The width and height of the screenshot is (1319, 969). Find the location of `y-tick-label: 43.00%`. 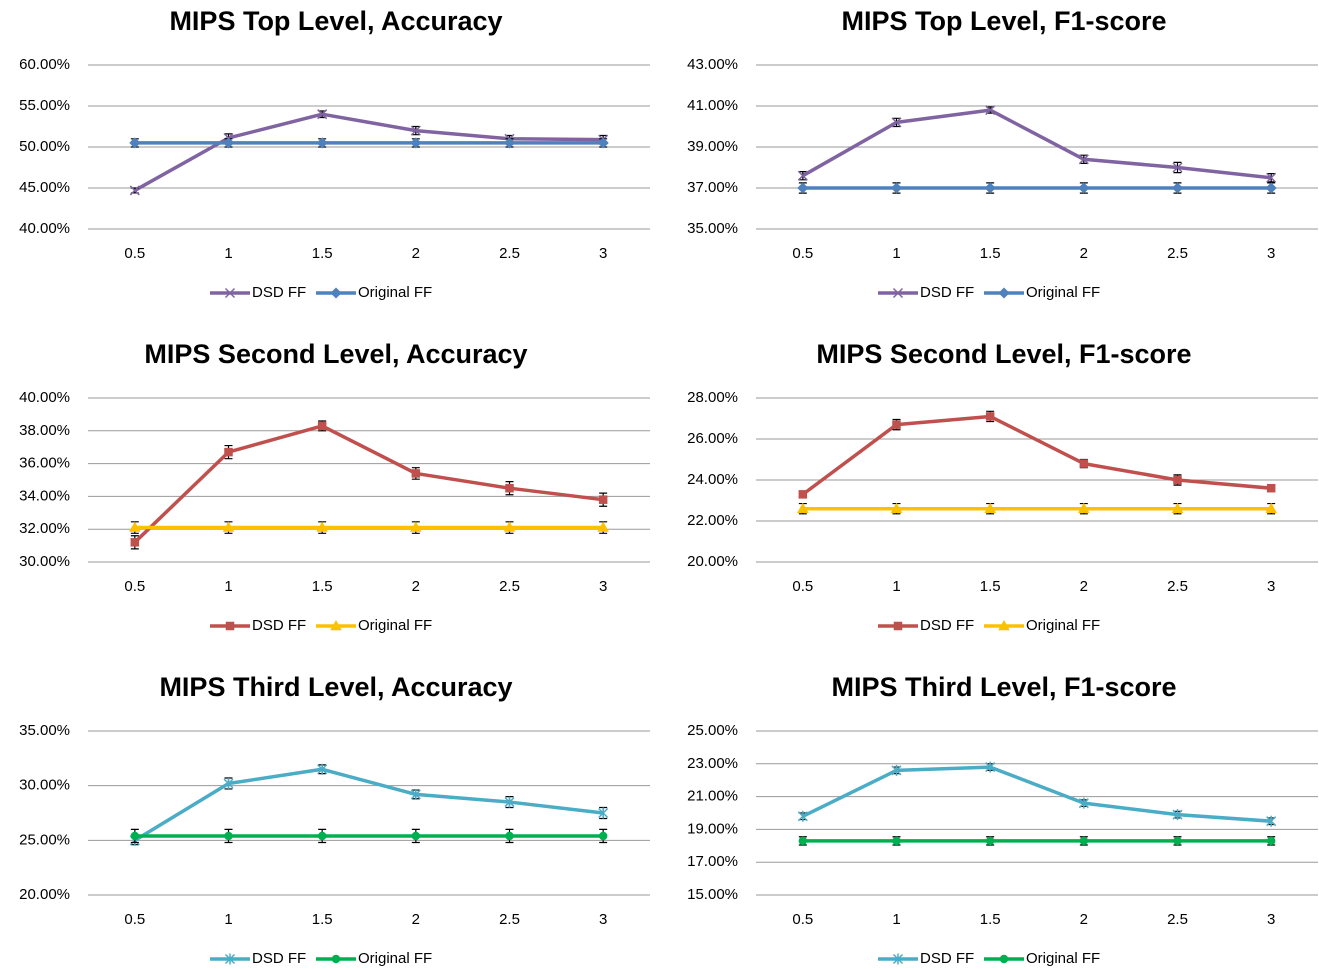

y-tick-label: 43.00% is located at coordinates (712, 64).